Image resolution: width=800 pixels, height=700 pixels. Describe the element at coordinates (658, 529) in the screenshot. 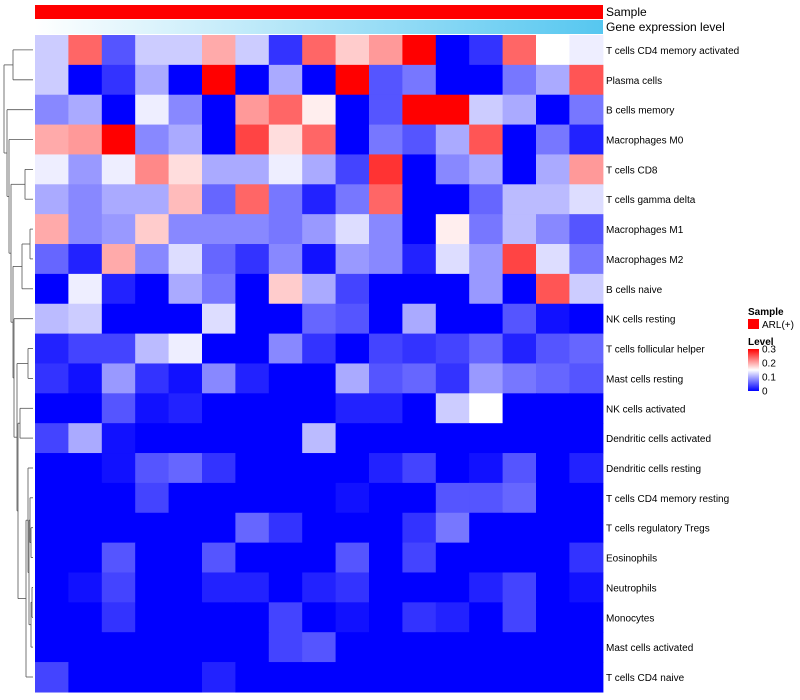

I see `row-label: T cells regulatory Tregs` at that location.